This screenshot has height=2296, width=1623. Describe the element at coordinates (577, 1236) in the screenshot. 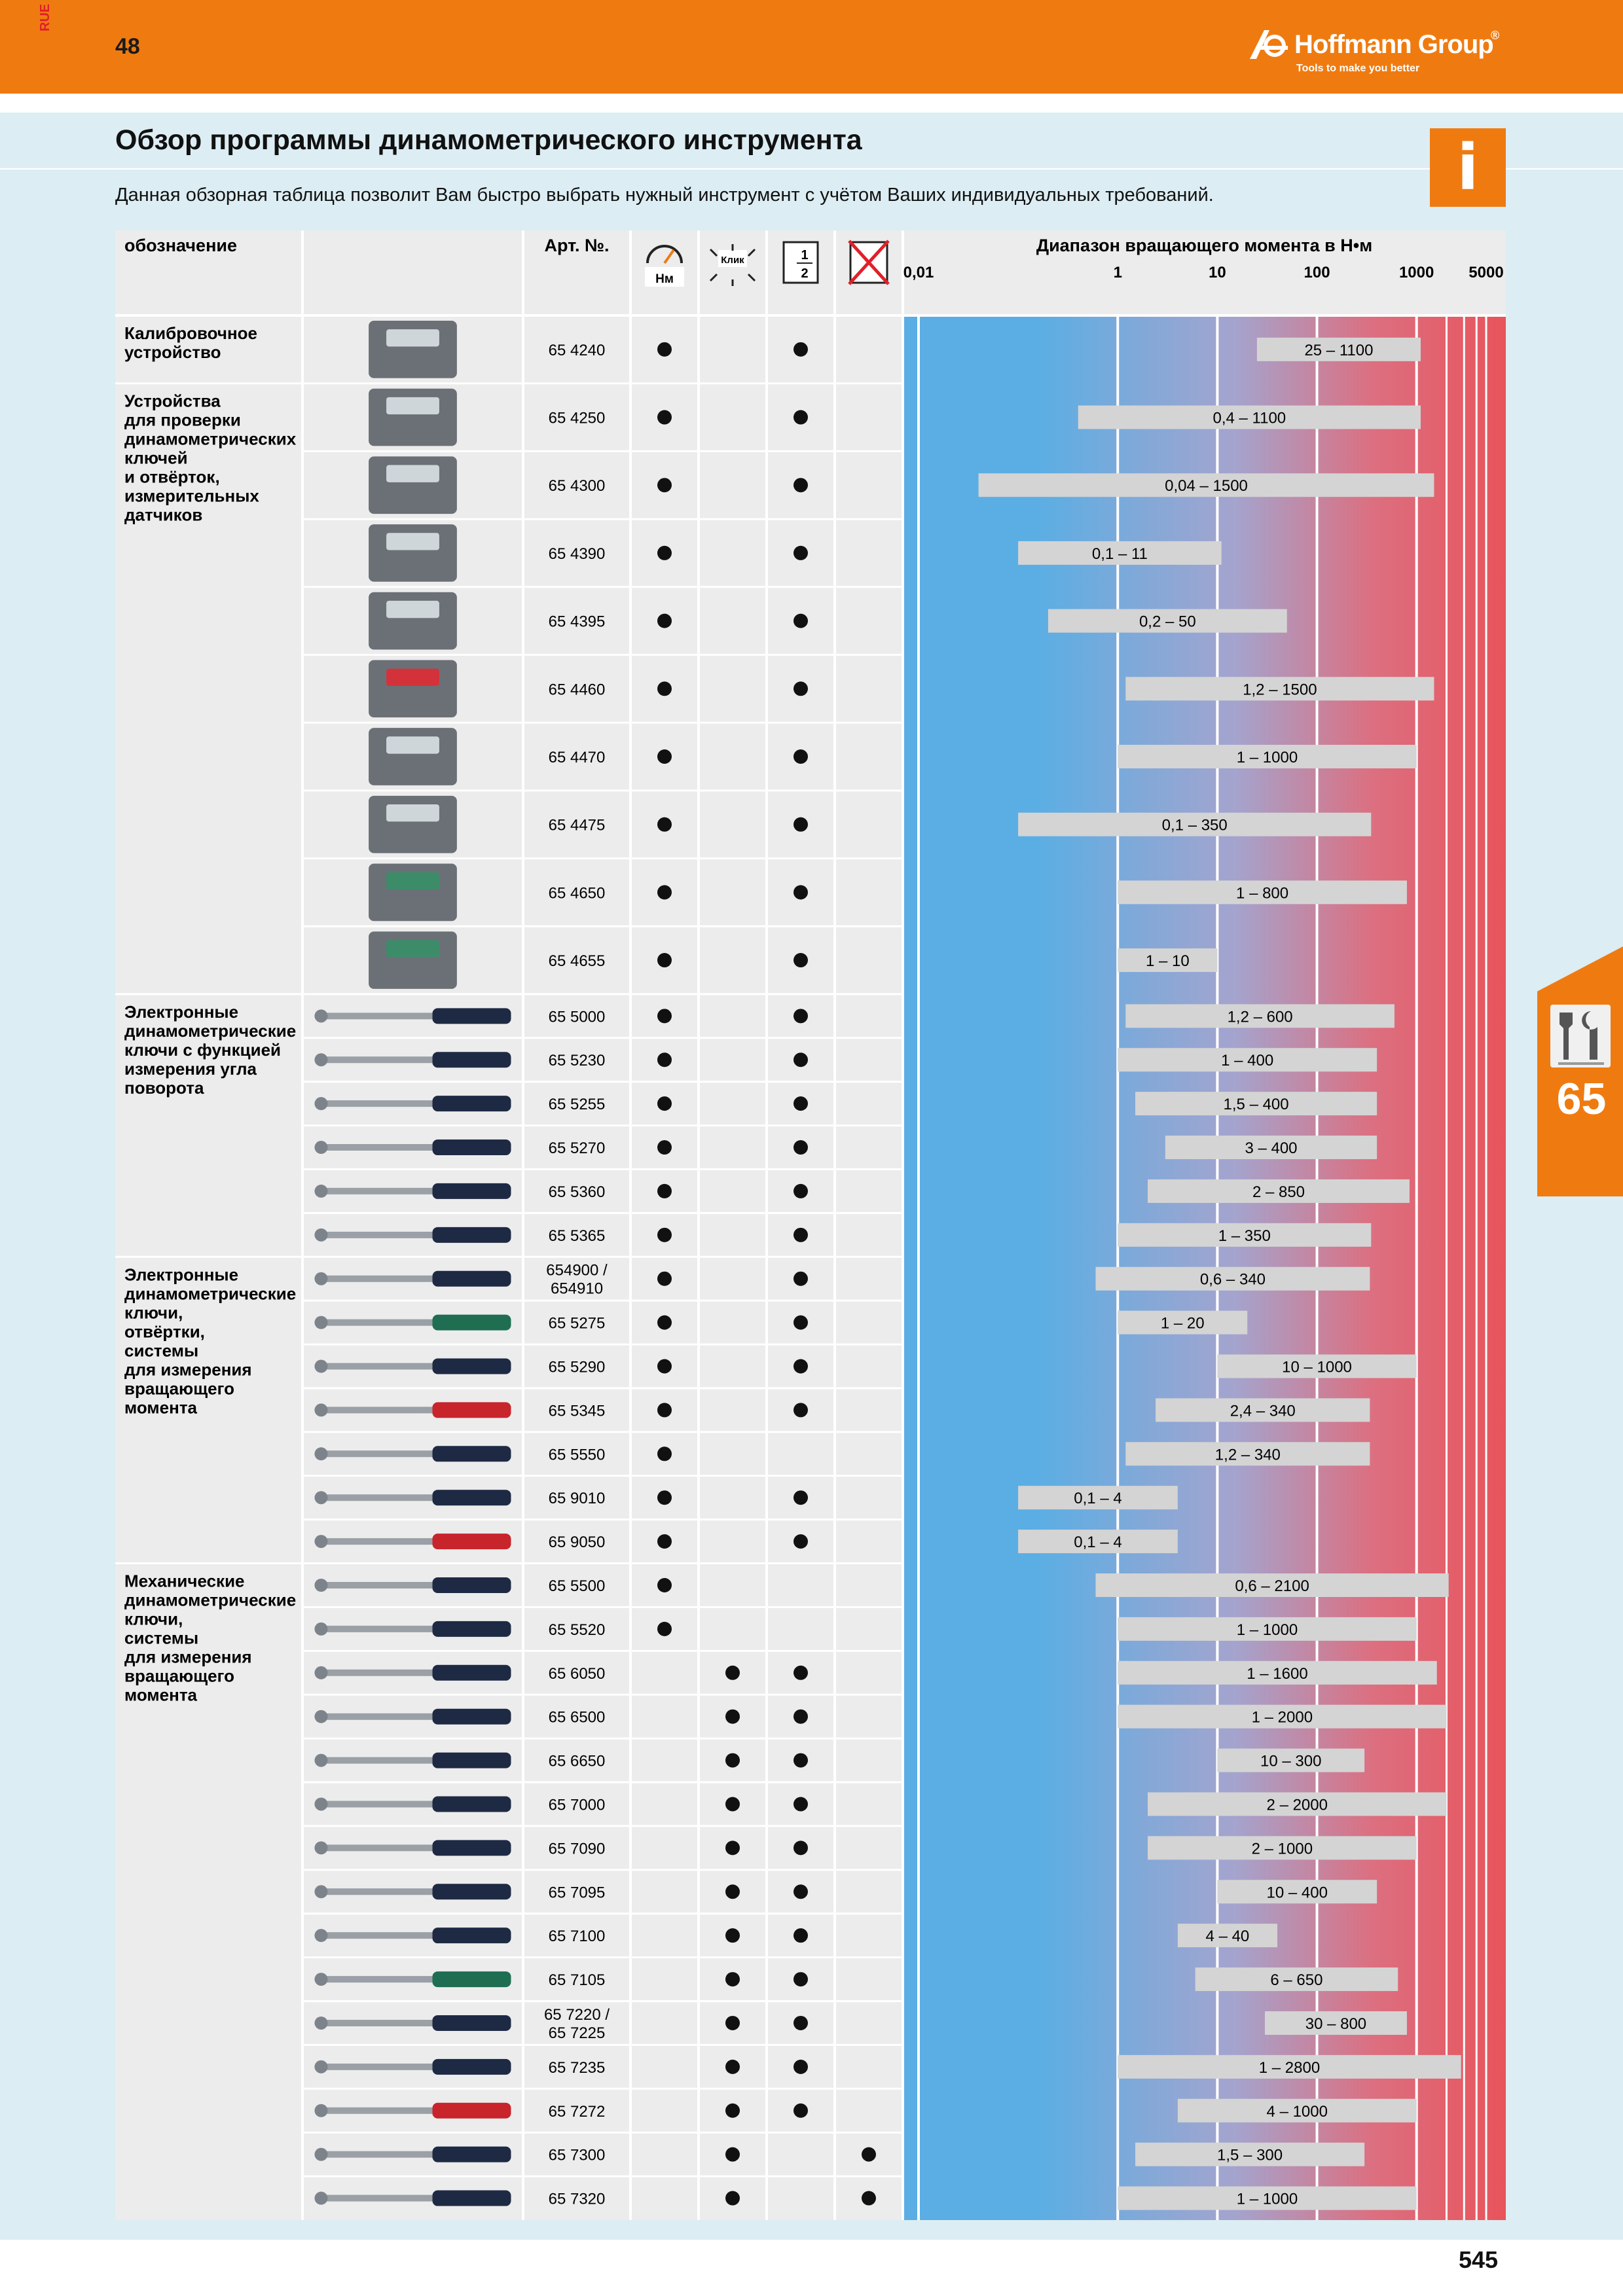

I see `article-number: 65 5365` at that location.